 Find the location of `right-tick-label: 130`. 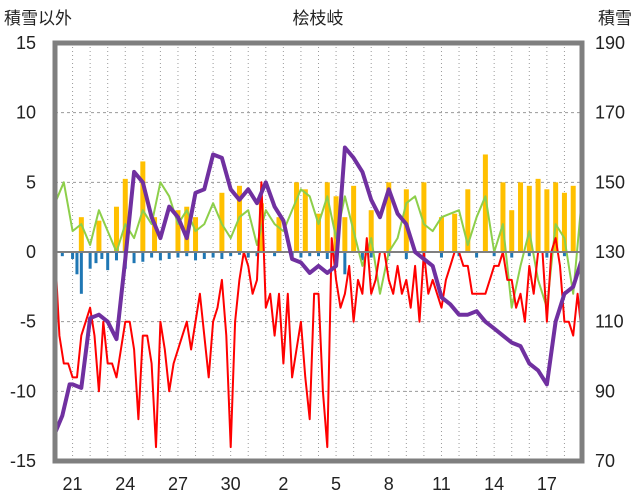

right-tick-label: 130 is located at coordinates (610, 252).